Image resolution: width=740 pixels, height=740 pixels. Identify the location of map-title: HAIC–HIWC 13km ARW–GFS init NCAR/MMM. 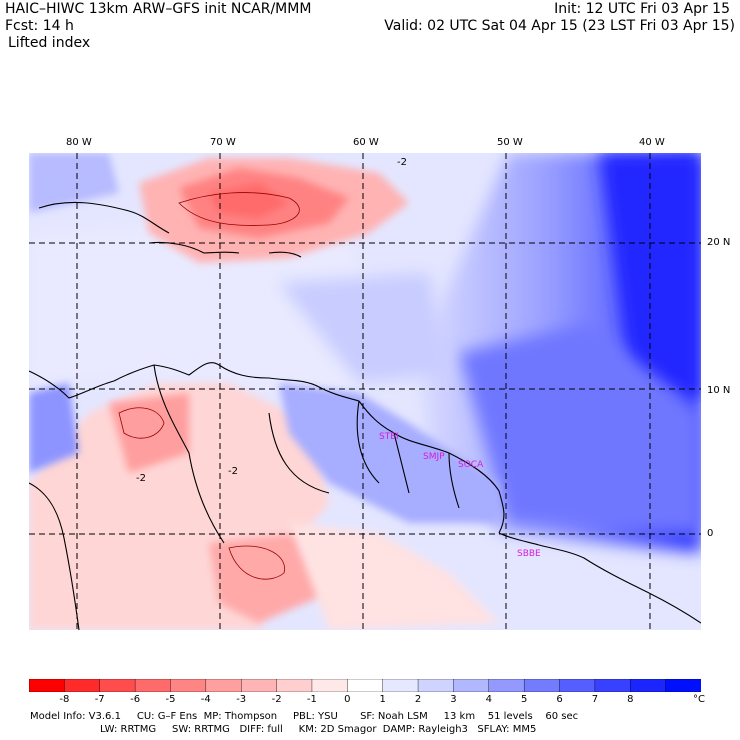
(158, 9).